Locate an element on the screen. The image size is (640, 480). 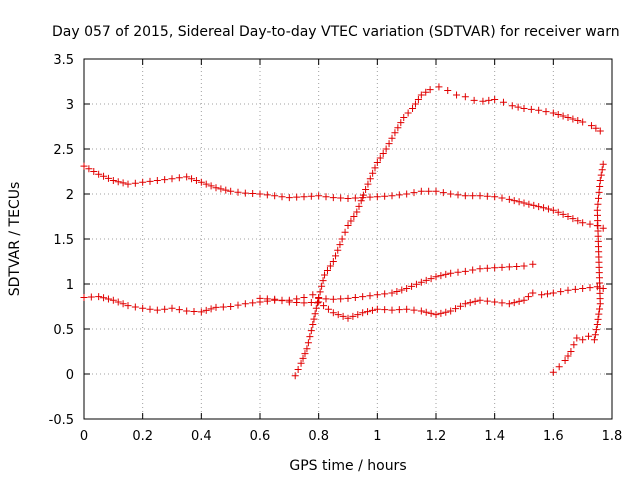
x-tick-label: 0.4 is located at coordinates (201, 436).